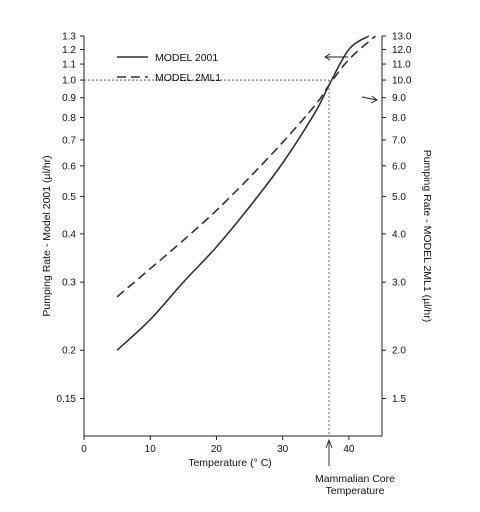  I want to click on right-tick-label: 1.5, so click(399, 399).